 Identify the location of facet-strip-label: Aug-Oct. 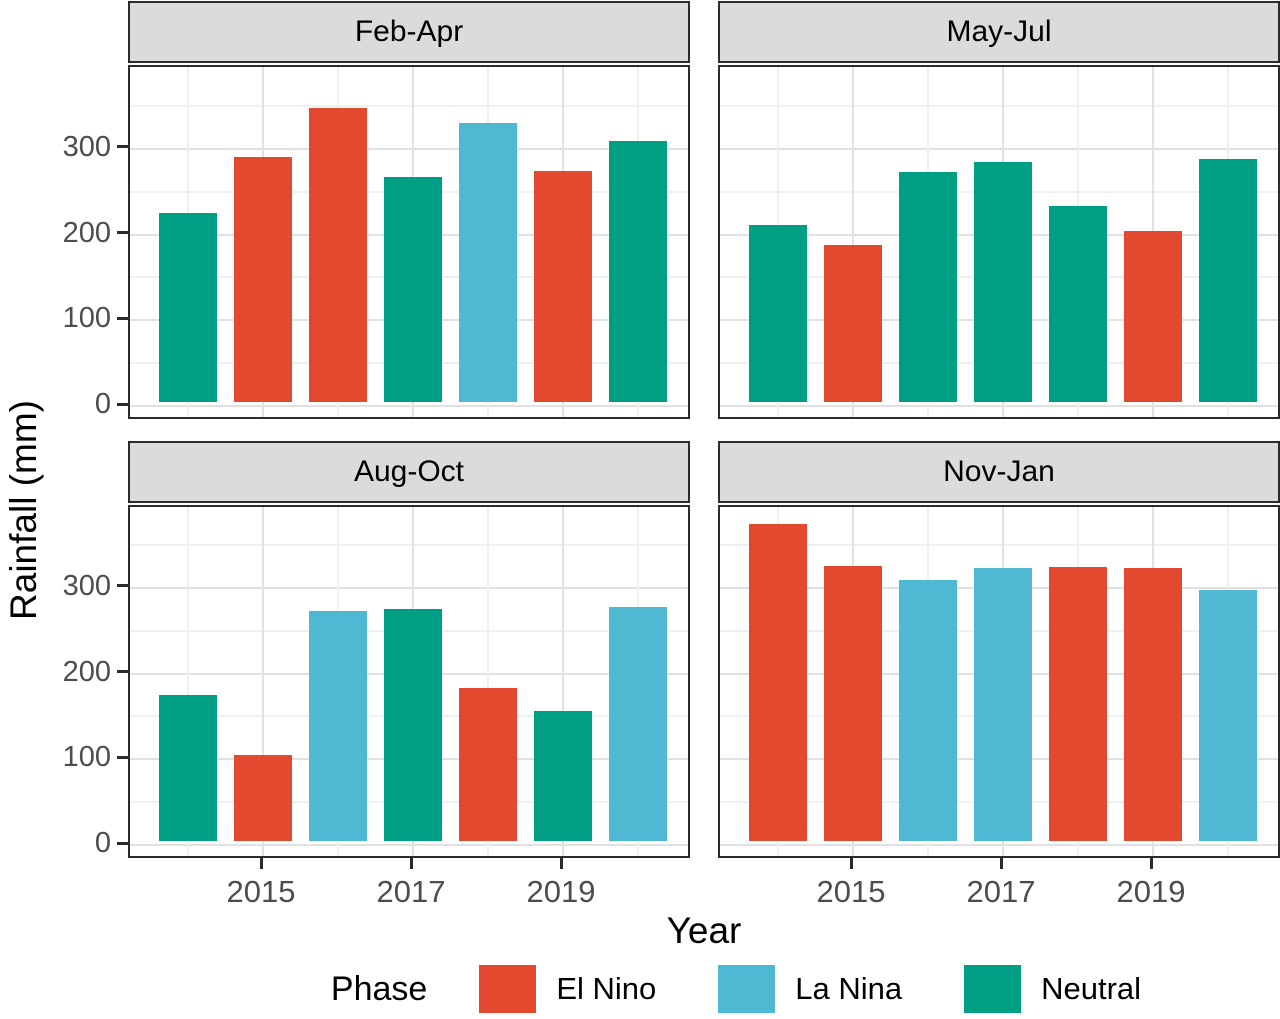
(409, 471).